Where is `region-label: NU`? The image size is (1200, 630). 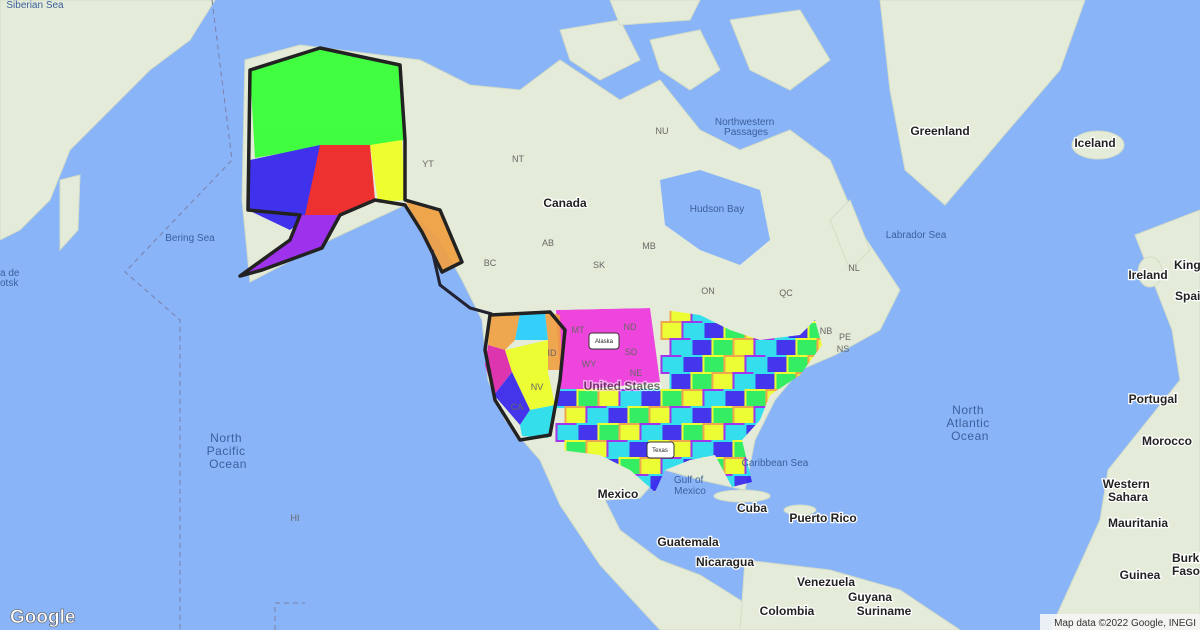 region-label: NU is located at coordinates (662, 131).